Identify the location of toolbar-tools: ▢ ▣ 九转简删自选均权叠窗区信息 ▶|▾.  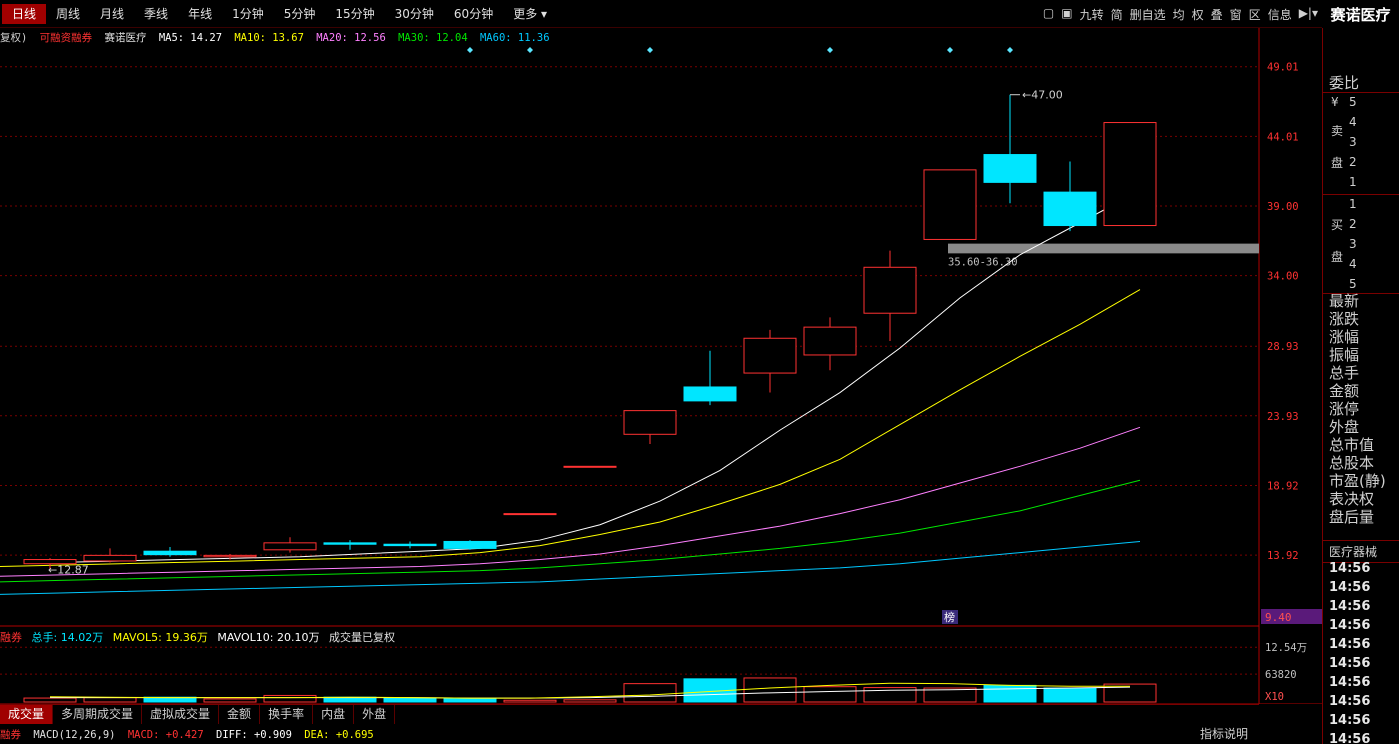
(1180, 14).